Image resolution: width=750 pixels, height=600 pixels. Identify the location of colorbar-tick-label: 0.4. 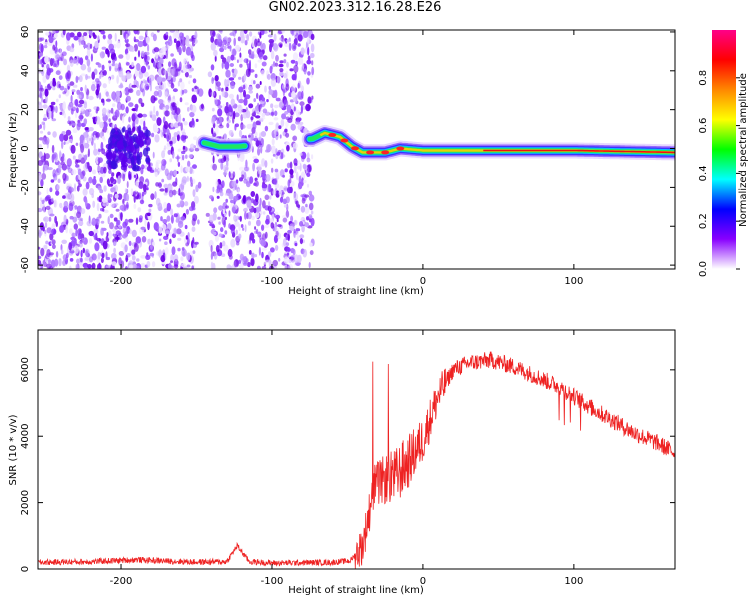
(703, 173).